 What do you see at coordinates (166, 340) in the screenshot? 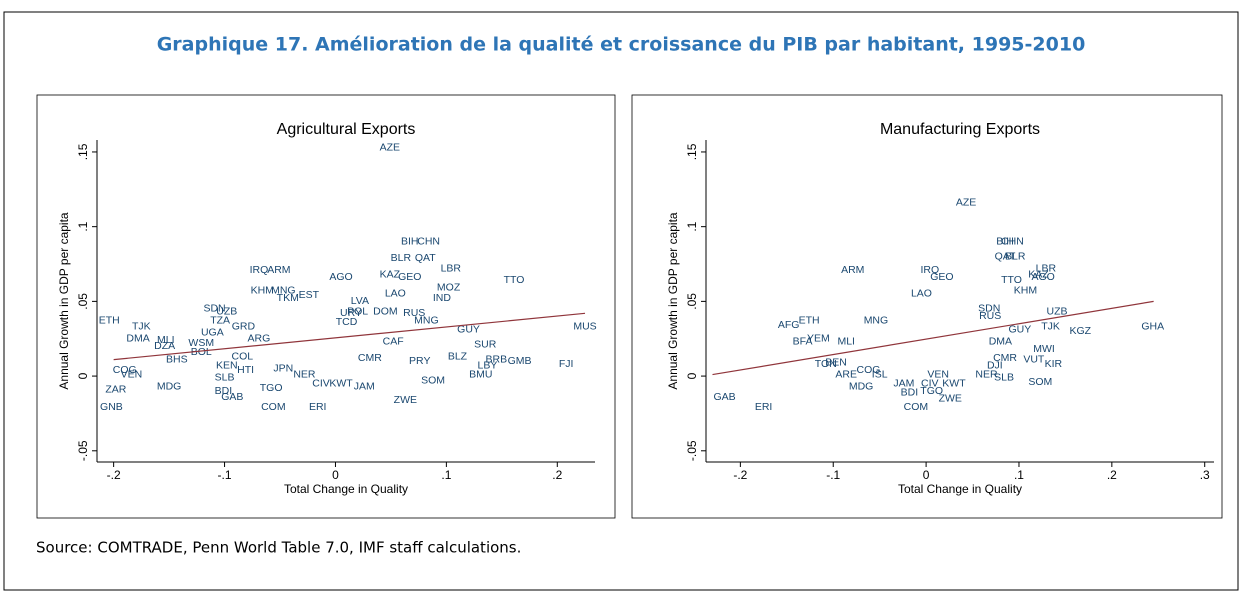
I see `point-label: MLI` at bounding box center [166, 340].